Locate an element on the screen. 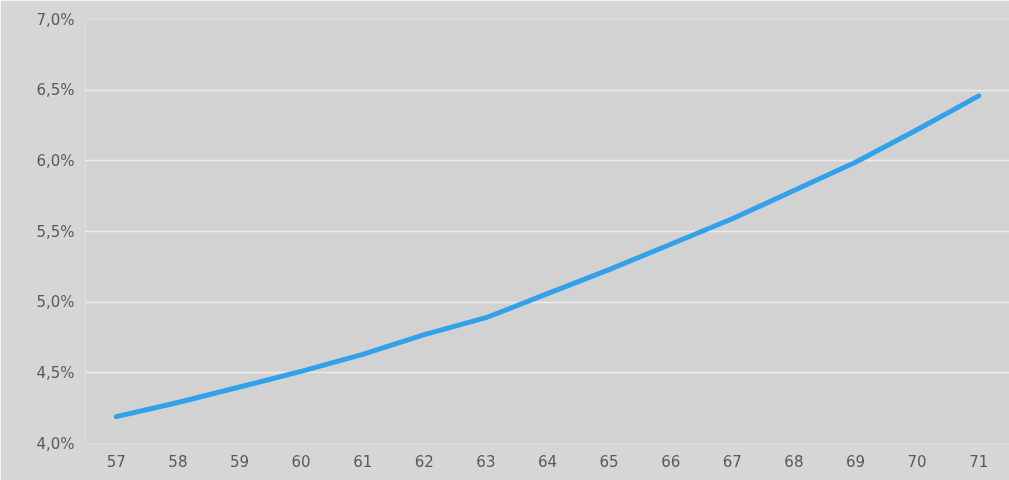  x-tick-label: 66 is located at coordinates (671, 461).